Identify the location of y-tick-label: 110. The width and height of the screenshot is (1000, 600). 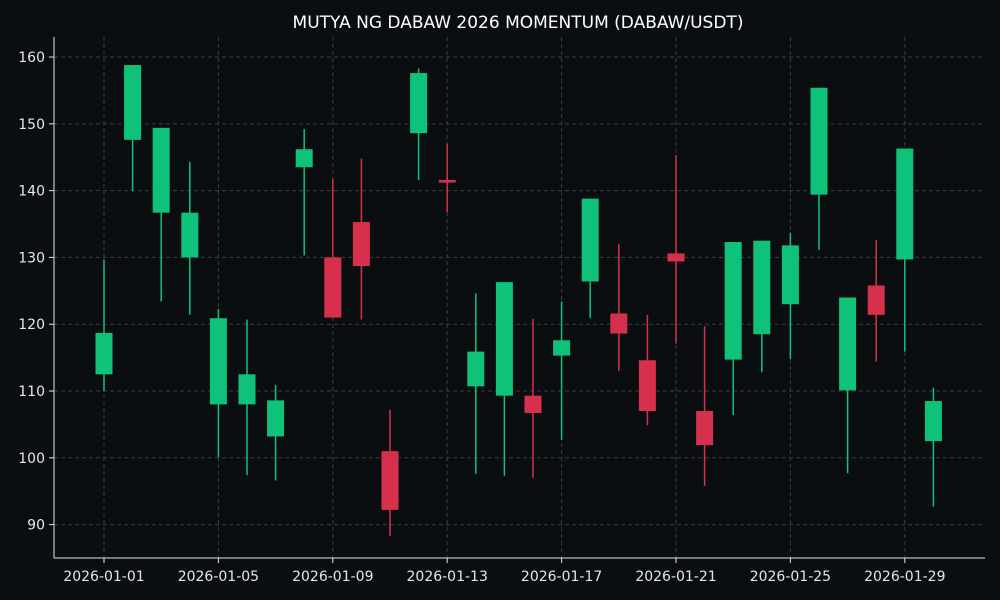
(31, 392).